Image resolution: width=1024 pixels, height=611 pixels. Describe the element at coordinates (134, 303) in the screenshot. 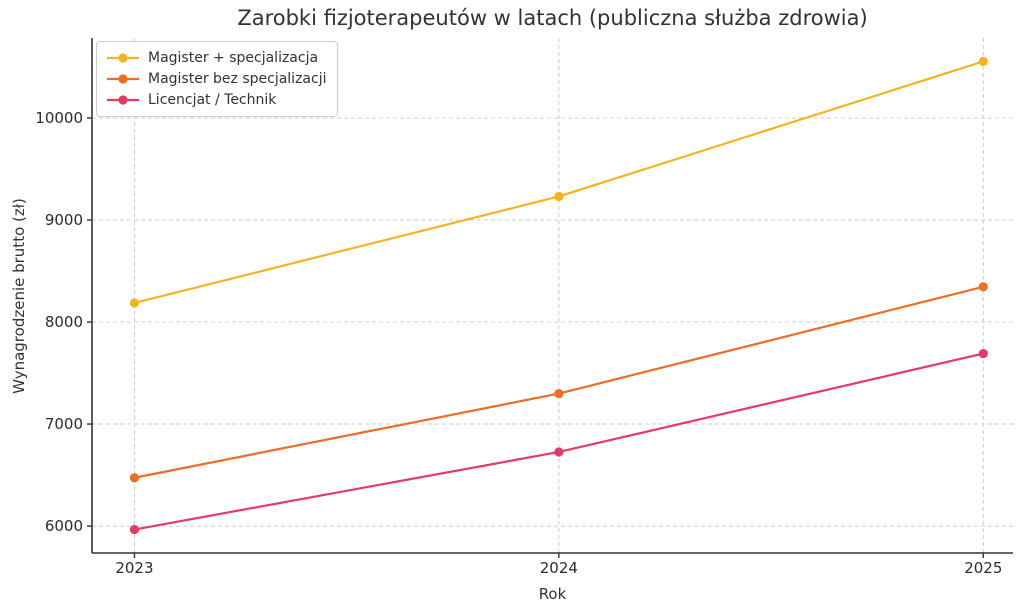

I see `data-point-magister-specjalizacja-2023` at that location.